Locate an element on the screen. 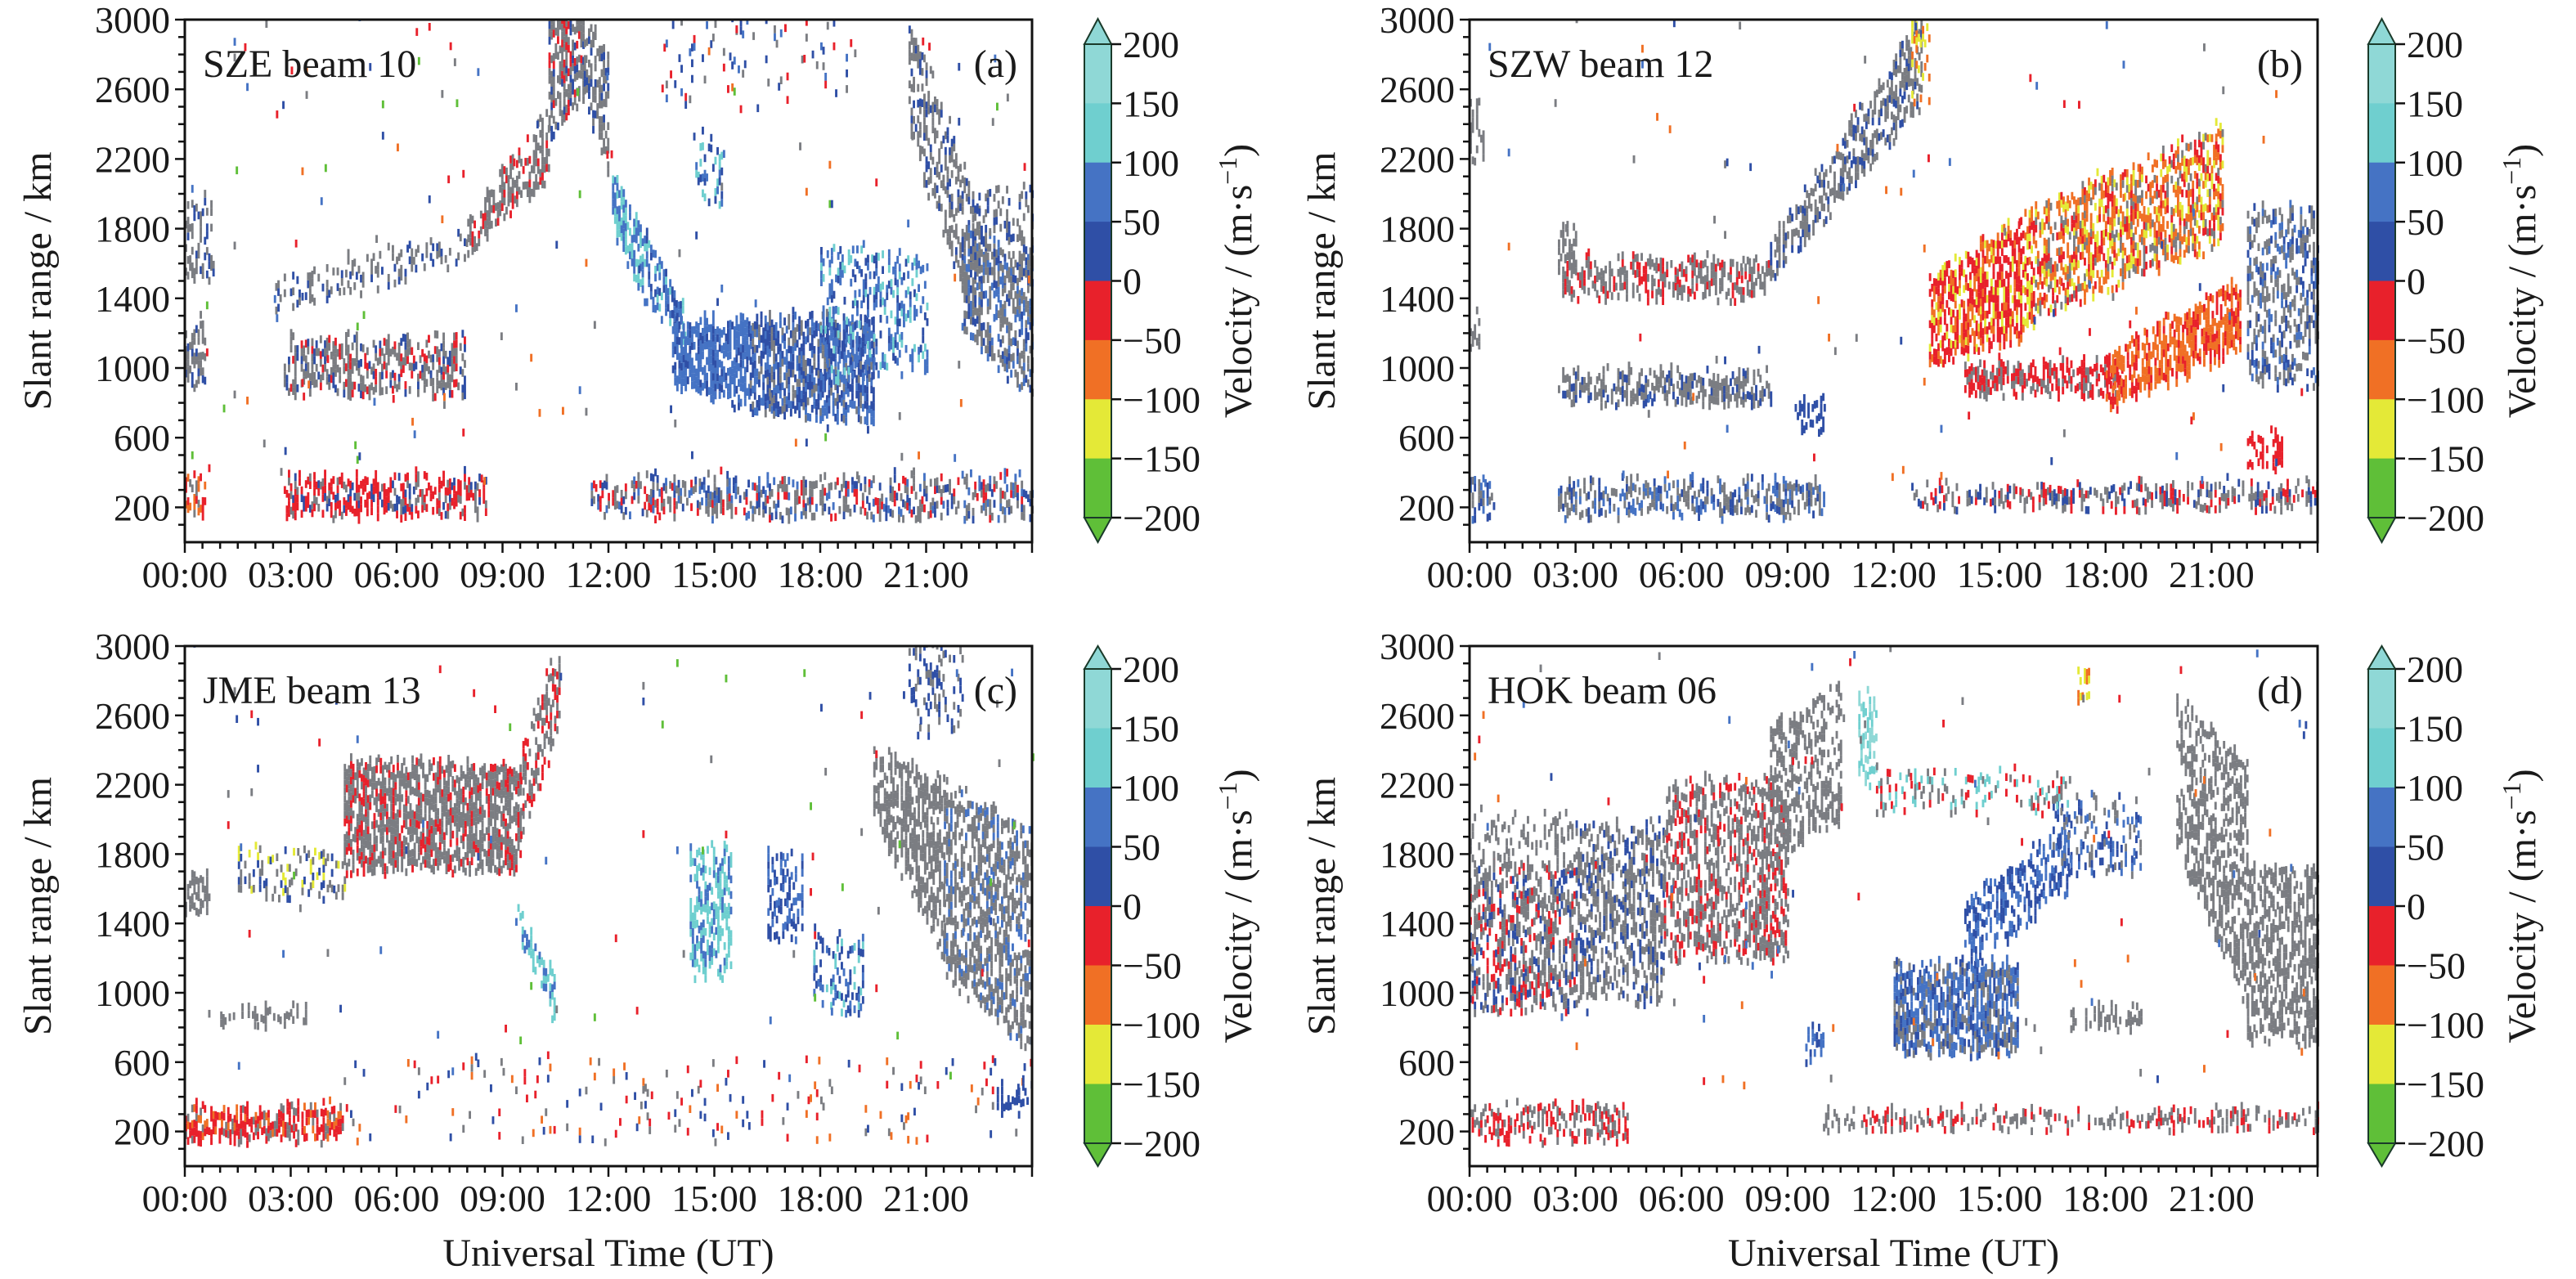 The width and height of the screenshot is (2576, 1279). colorbar-bin is located at coordinates (1097, 369).